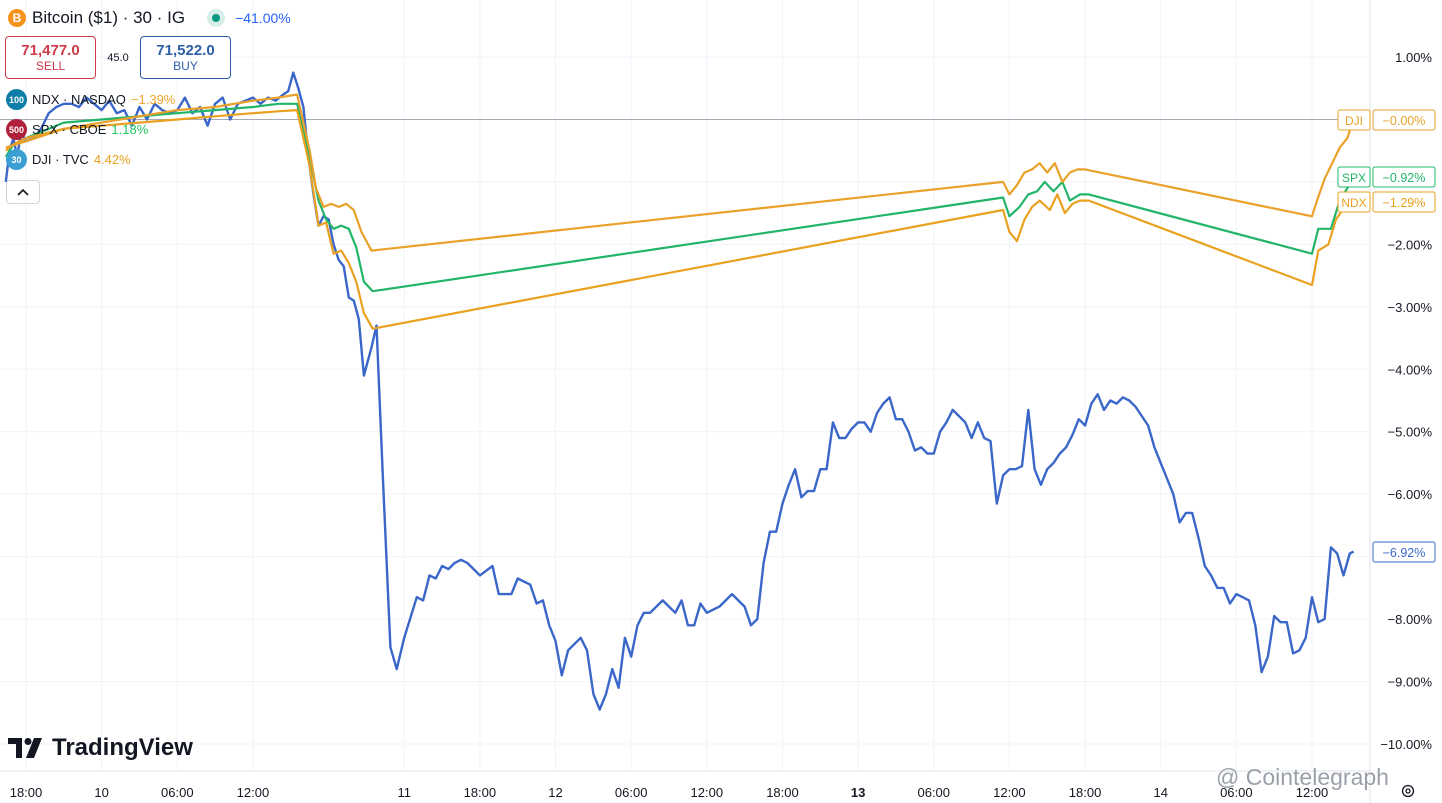  I want to click on dji-badge-icon: 30, so click(16, 159).